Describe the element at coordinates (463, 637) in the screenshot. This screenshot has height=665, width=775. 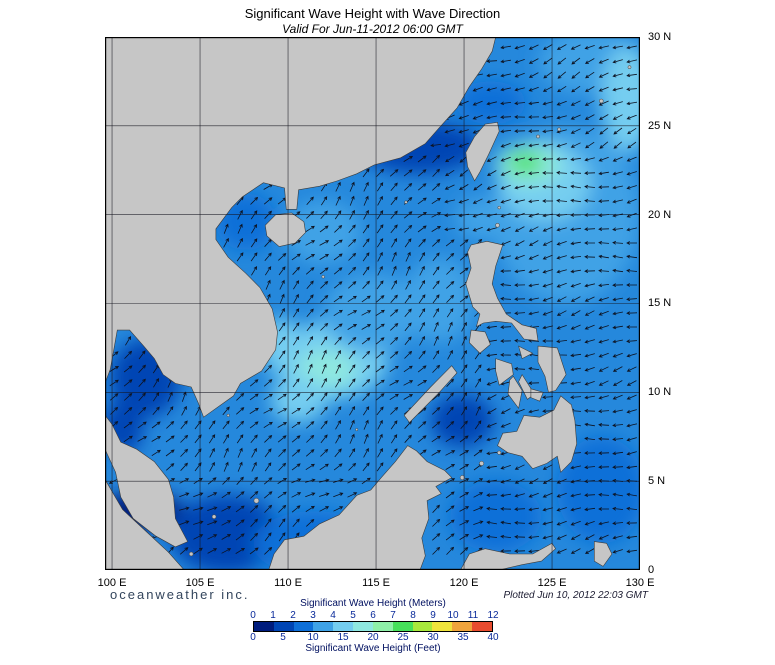
I see `legend-feet-tick: 35` at that location.